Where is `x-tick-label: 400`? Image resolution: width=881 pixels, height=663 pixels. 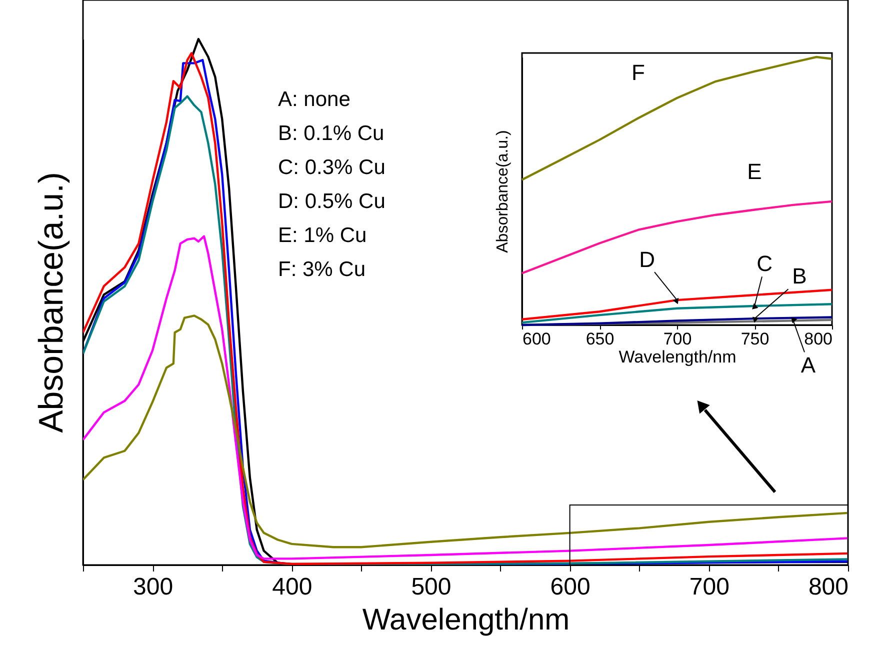 x-tick-label: 400 is located at coordinates (292, 587).